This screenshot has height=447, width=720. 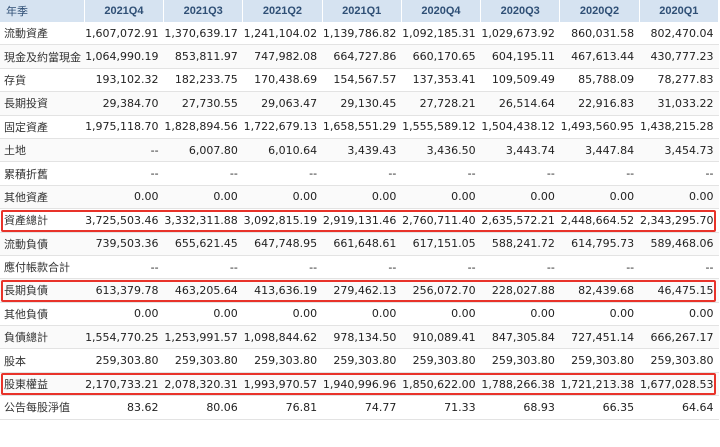 I want to click on table-cell: 1,677,028.53, so click(x=679, y=384).